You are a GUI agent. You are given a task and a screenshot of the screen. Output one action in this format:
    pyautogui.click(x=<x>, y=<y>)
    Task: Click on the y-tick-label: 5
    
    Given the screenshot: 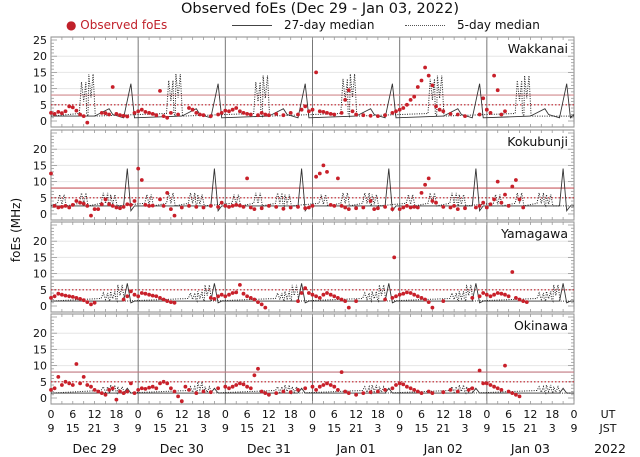 What is the action you would take?
    pyautogui.click(x=43, y=382)
    